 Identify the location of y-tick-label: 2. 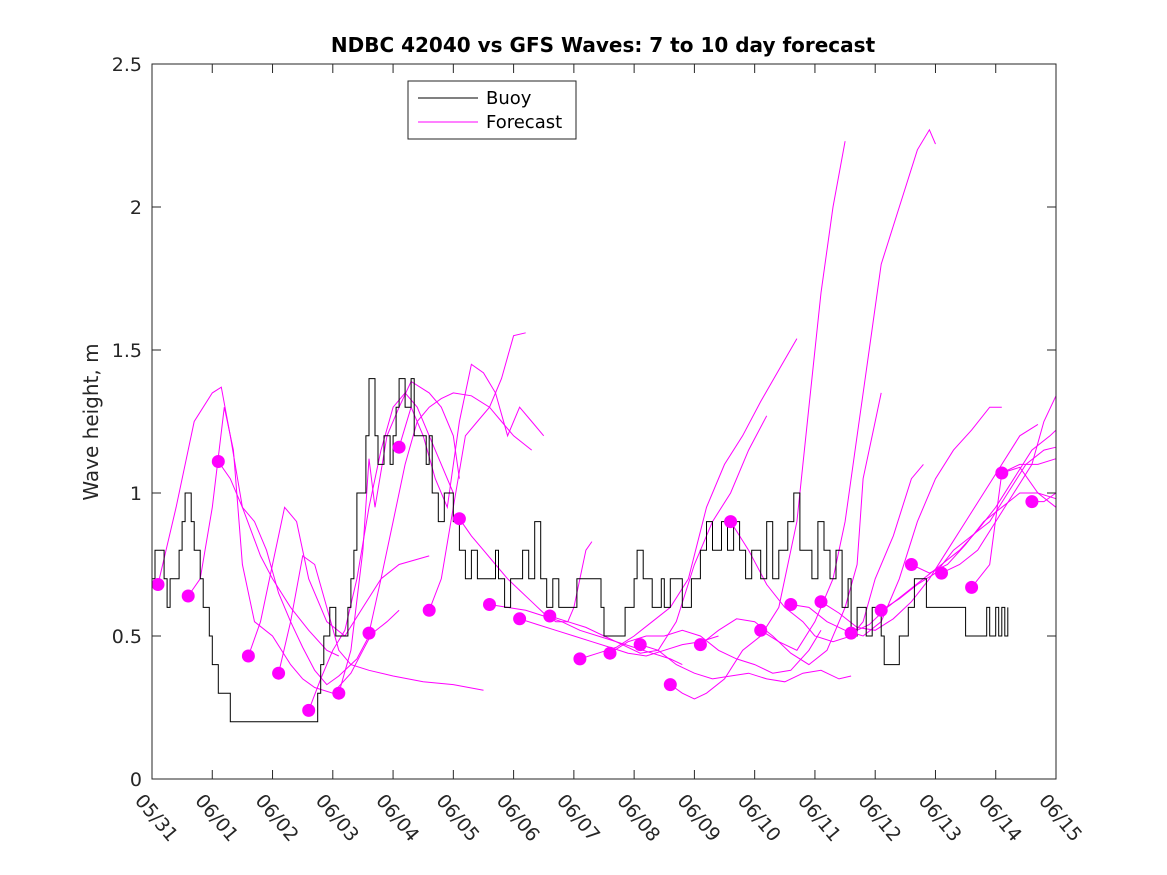
(136, 208).